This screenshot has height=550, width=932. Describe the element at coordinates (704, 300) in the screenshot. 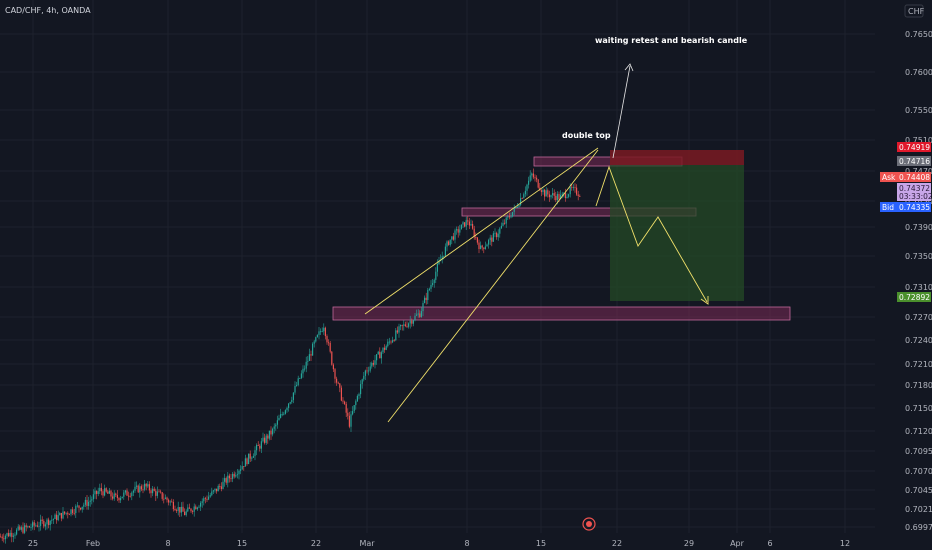

I see `target-arrowhead` at that location.